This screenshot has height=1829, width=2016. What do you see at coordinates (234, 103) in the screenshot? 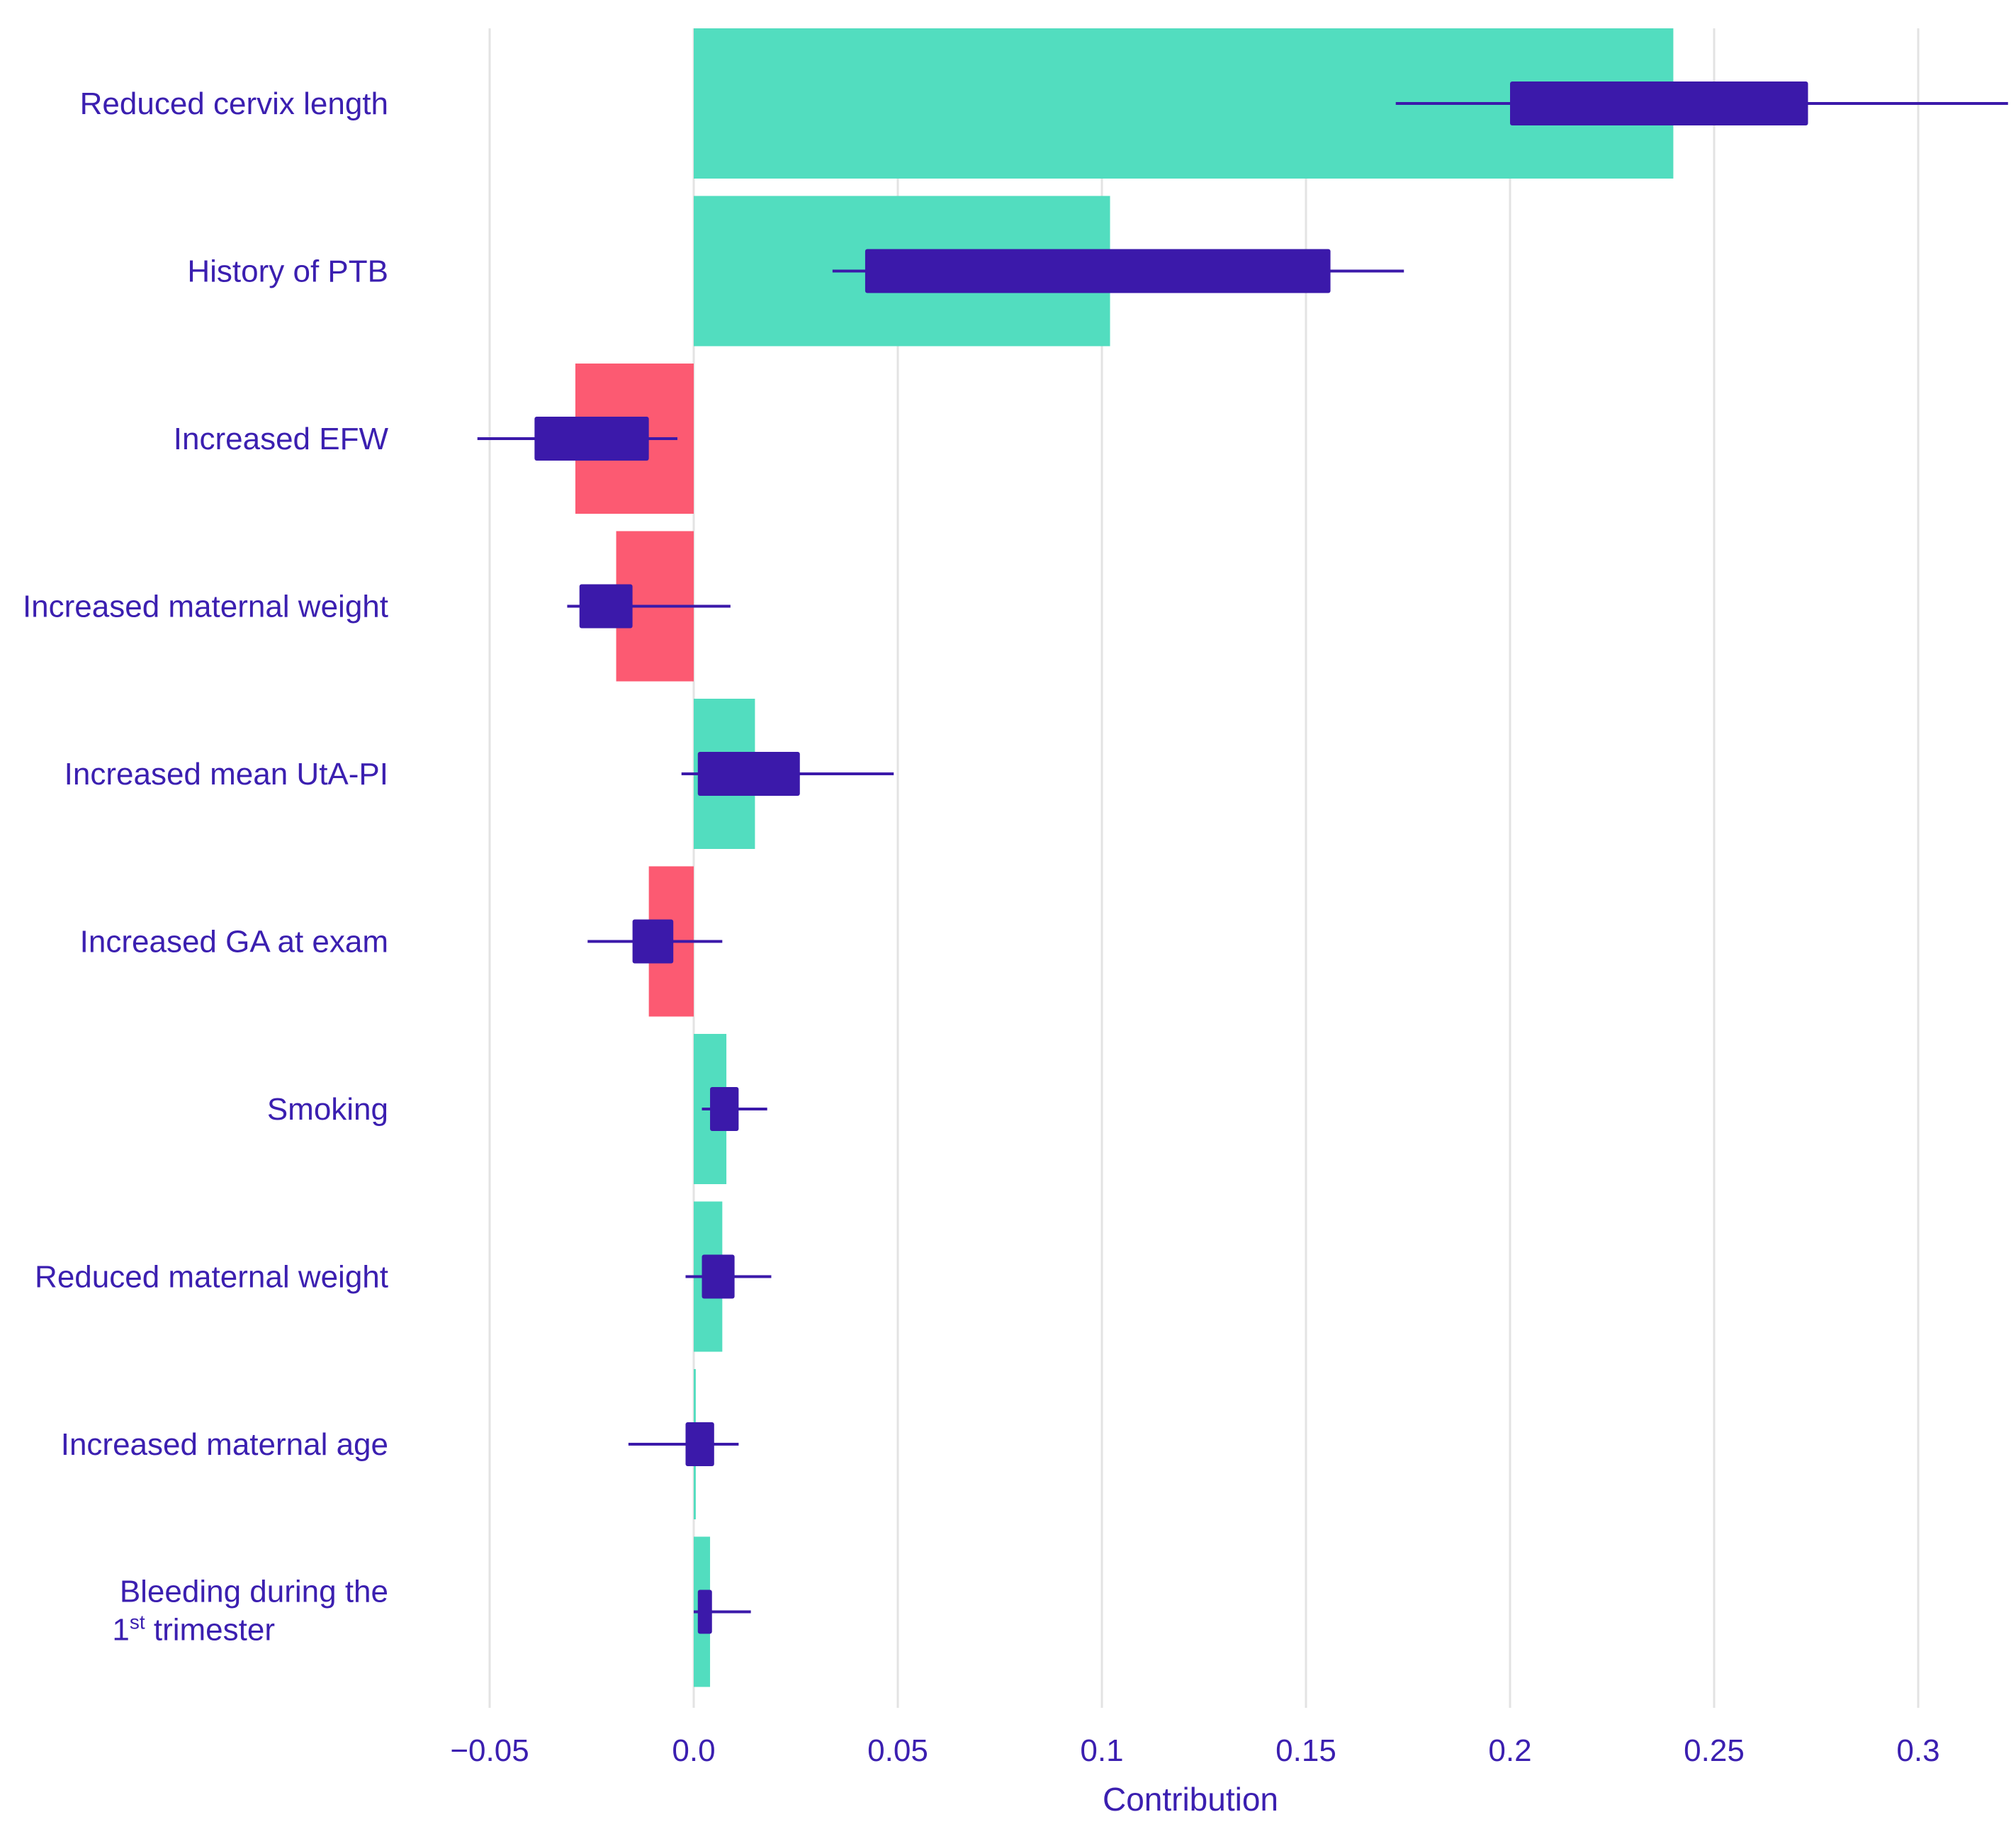
I see `feature-label: Reduced cervix length` at bounding box center [234, 103].